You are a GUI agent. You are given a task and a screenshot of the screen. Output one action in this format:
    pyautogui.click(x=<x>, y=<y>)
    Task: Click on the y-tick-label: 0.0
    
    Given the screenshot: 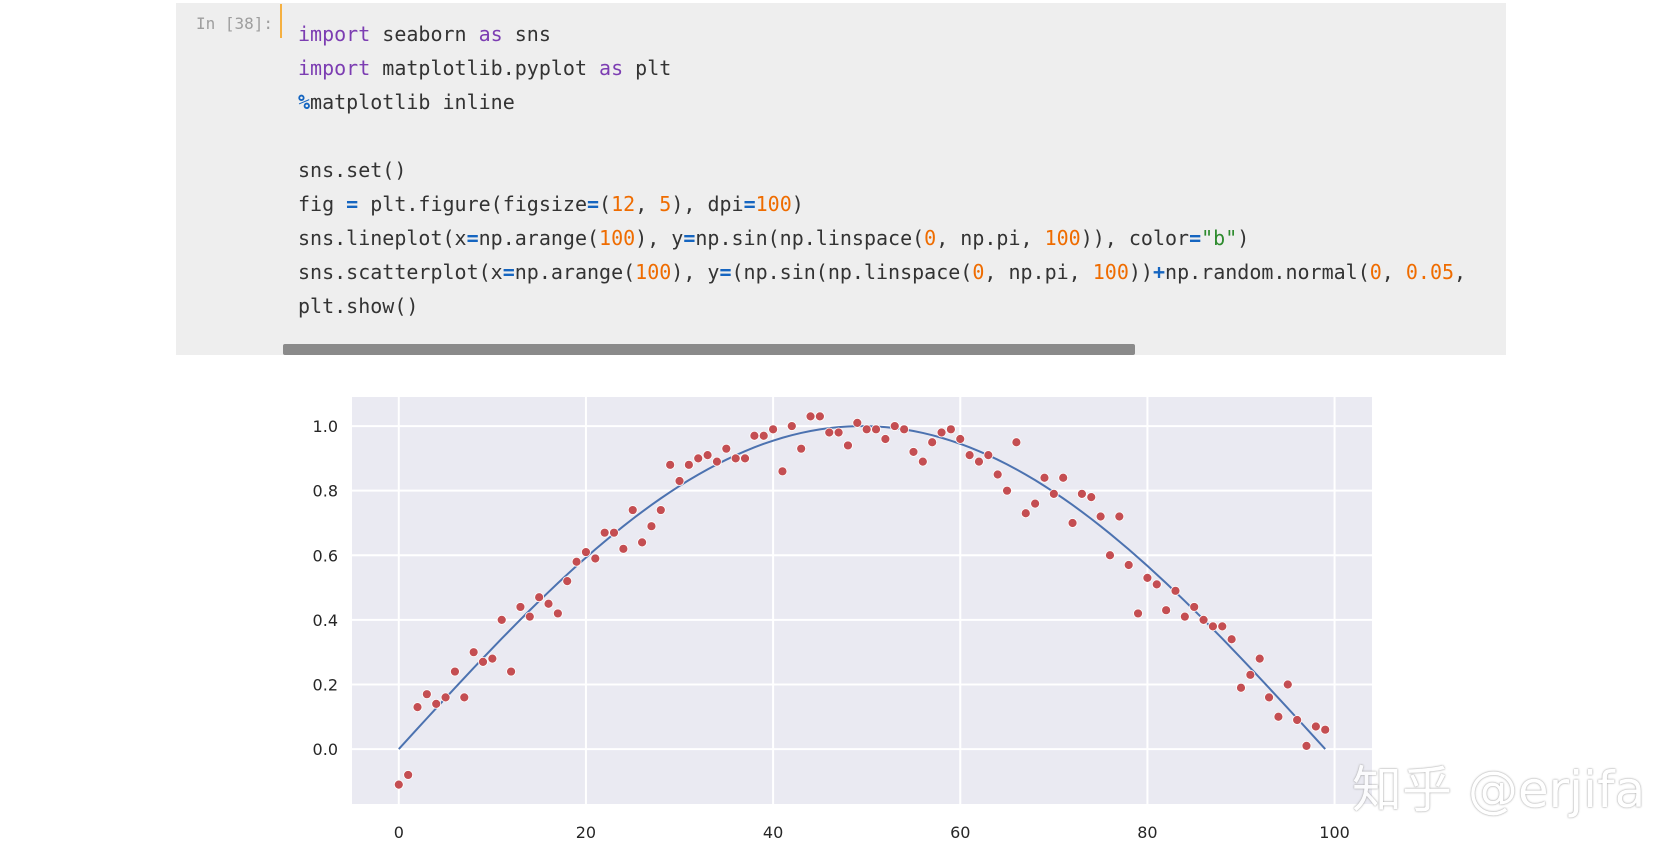 What is the action you would take?
    pyautogui.click(x=325, y=749)
    